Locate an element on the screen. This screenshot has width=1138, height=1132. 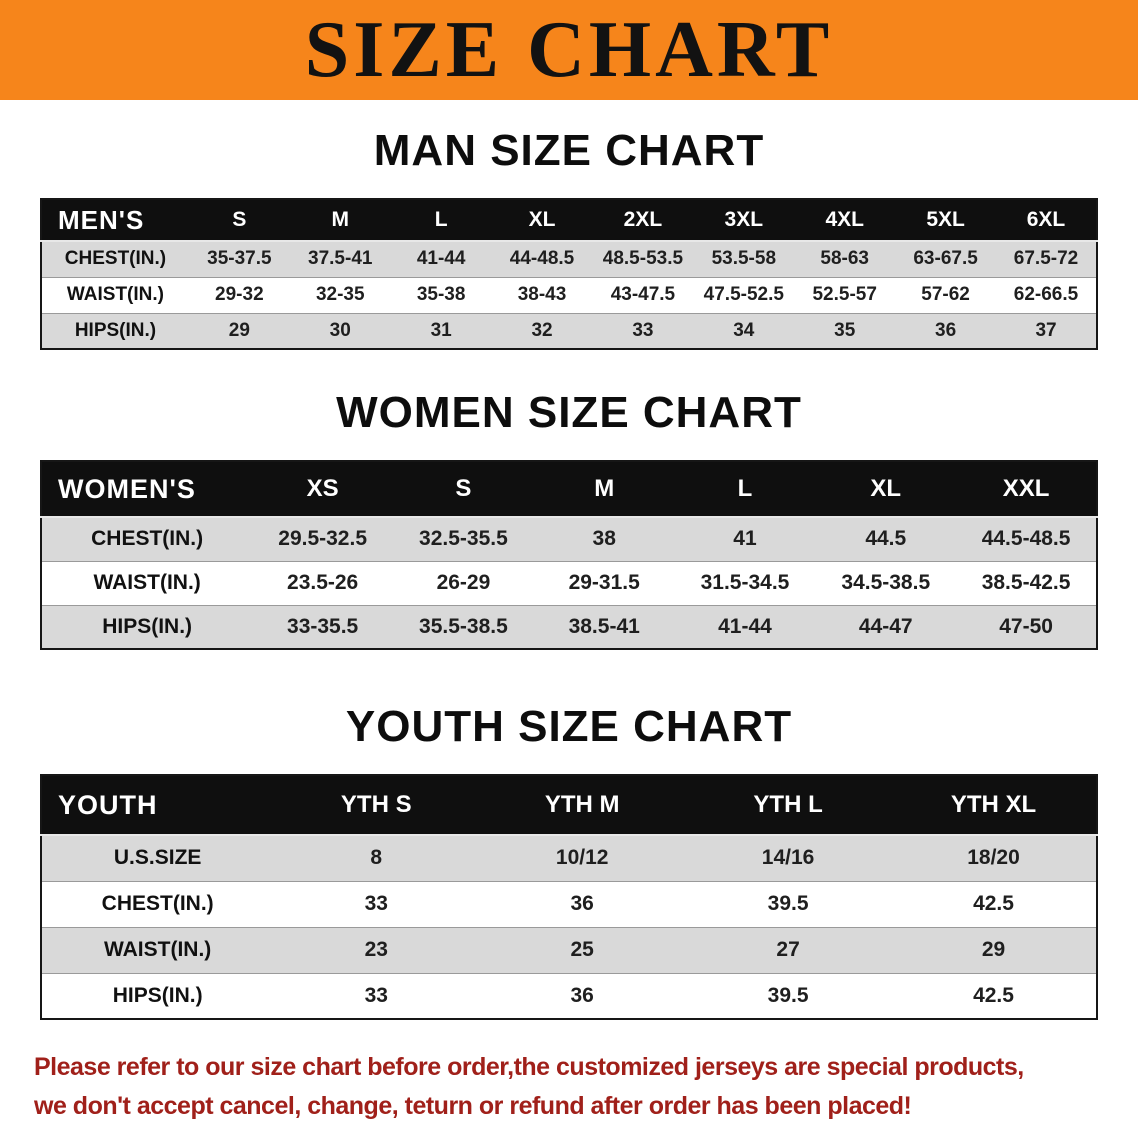
size-value: 63-67.5 is located at coordinates (945, 259).